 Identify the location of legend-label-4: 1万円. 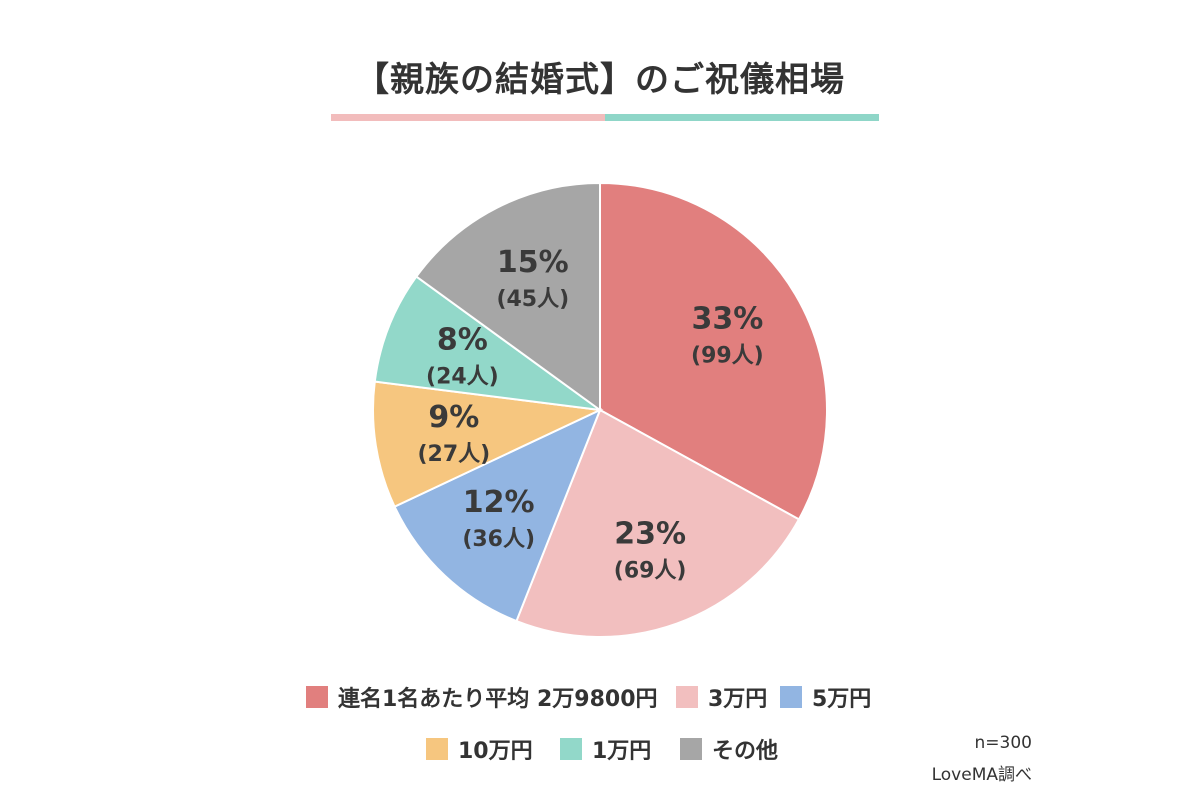
(622, 751).